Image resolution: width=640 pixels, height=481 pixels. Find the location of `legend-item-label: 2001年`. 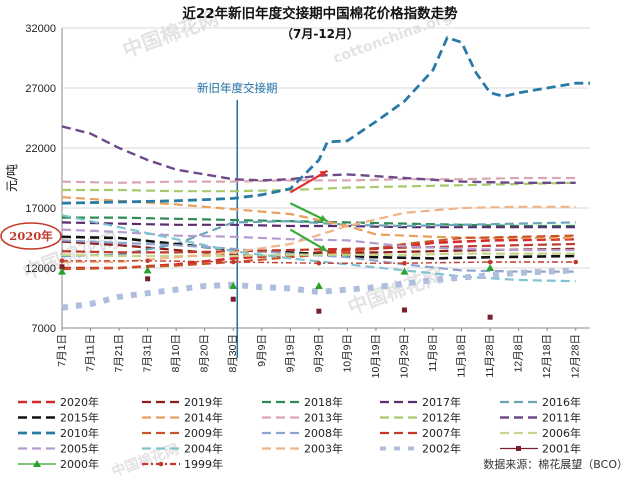

legend-item-label: 2001年 is located at coordinates (561, 449).